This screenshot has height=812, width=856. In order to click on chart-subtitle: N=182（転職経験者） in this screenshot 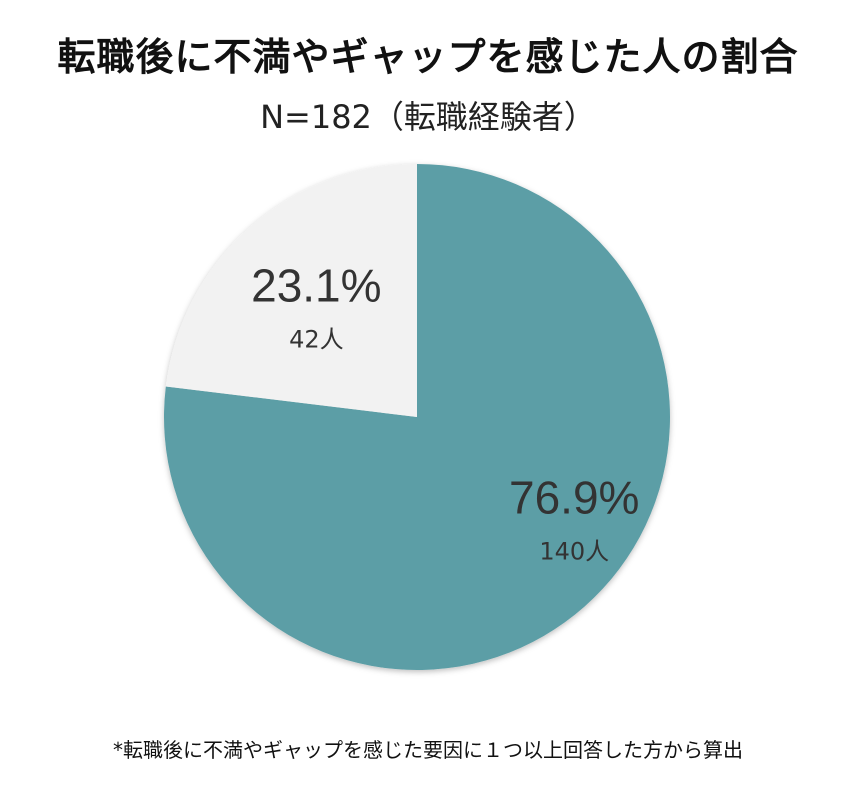, I will do `click(428, 117)`.